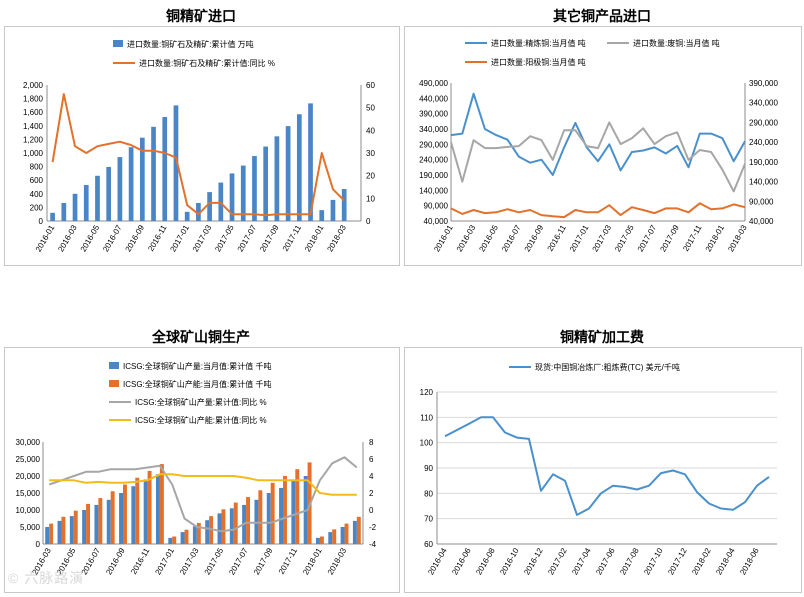 Image resolution: width=804 pixels, height=597 pixels. Describe the element at coordinates (426, 417) in the screenshot. I see `c4-y-left-tick-label: 110` at that location.